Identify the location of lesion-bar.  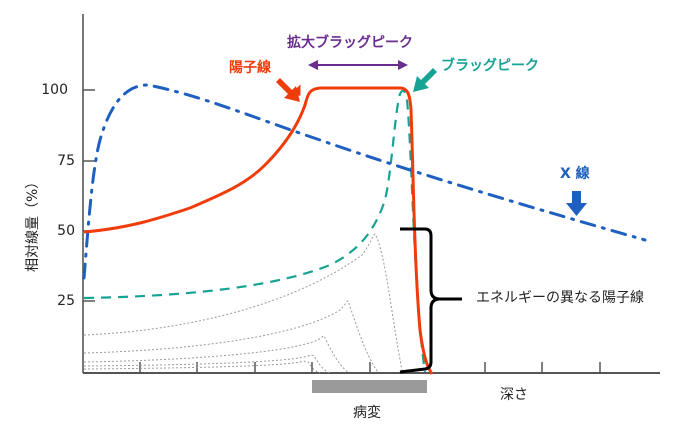
(369, 386).